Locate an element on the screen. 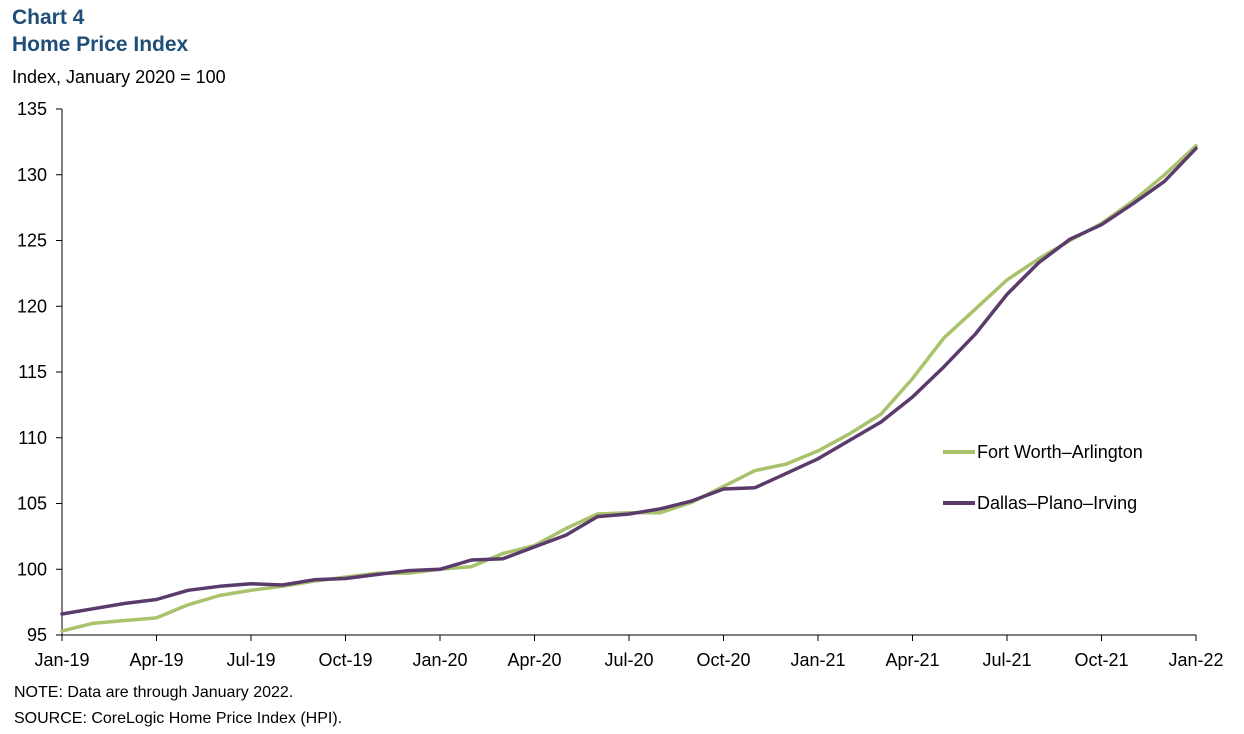 The height and width of the screenshot is (734, 1244). y-tick-label: 105 is located at coordinates (32, 504).